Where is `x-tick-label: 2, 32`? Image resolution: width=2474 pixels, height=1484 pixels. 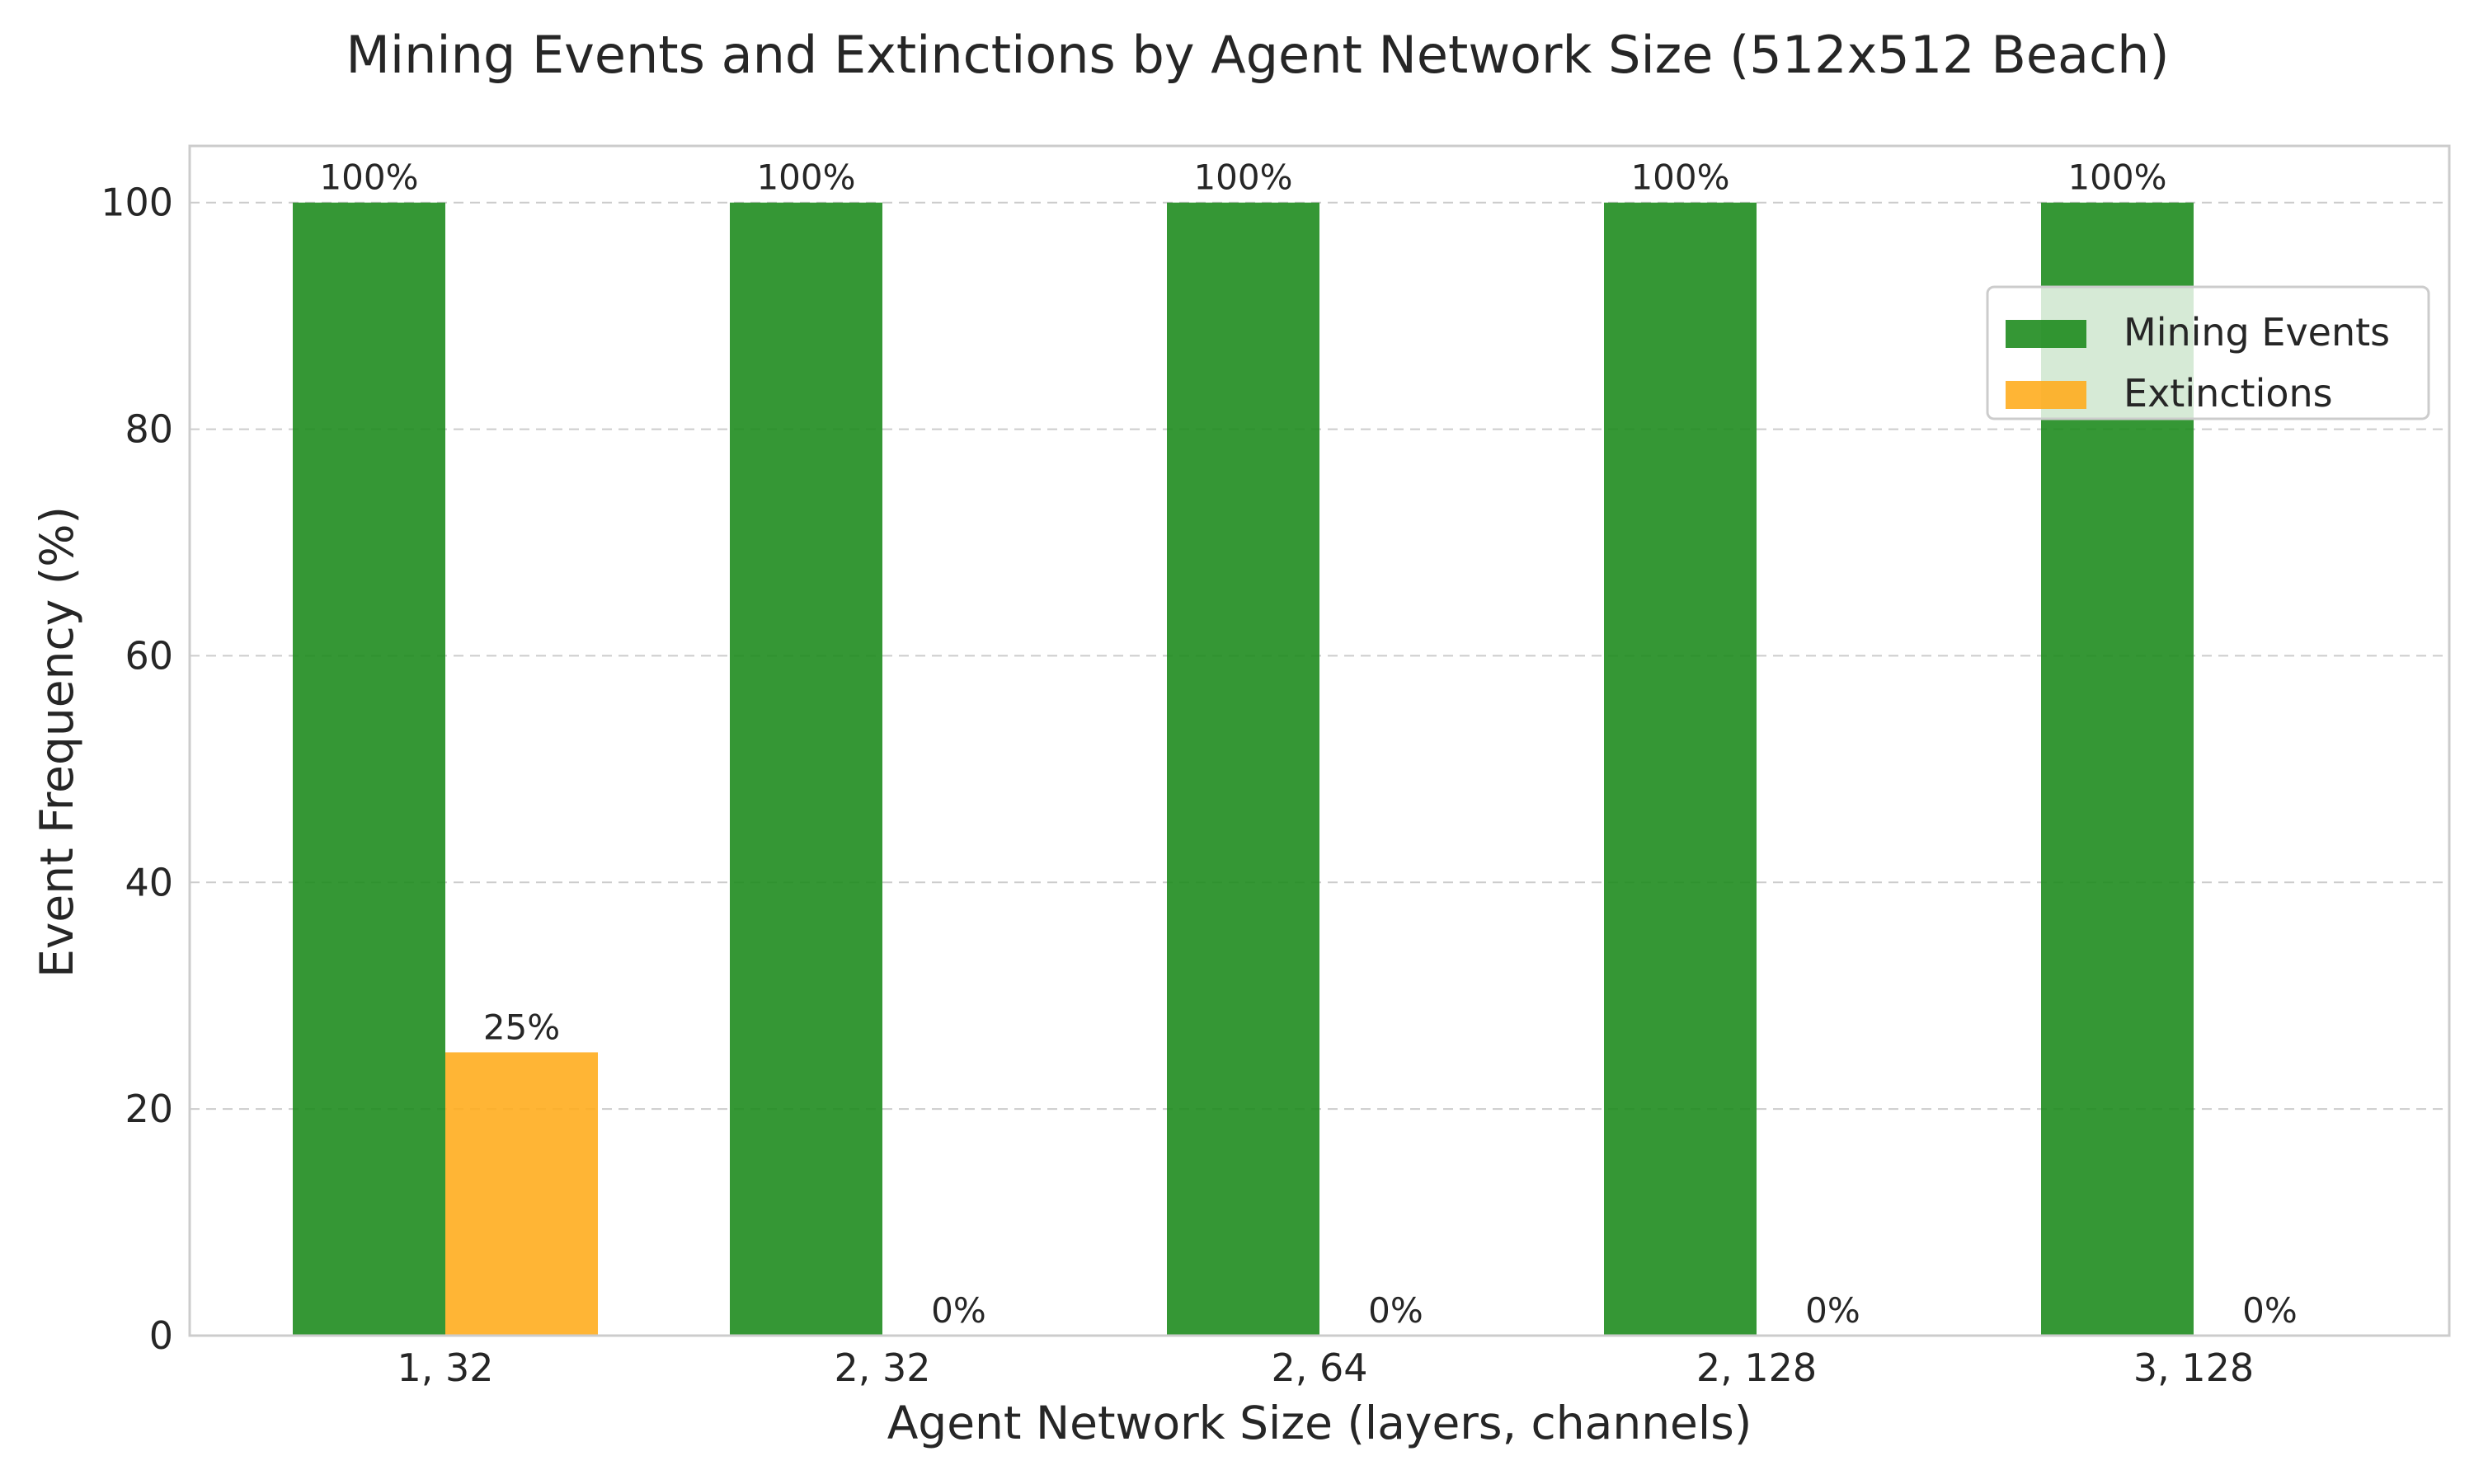
x-tick-label: 2, 32 is located at coordinates (882, 1367).